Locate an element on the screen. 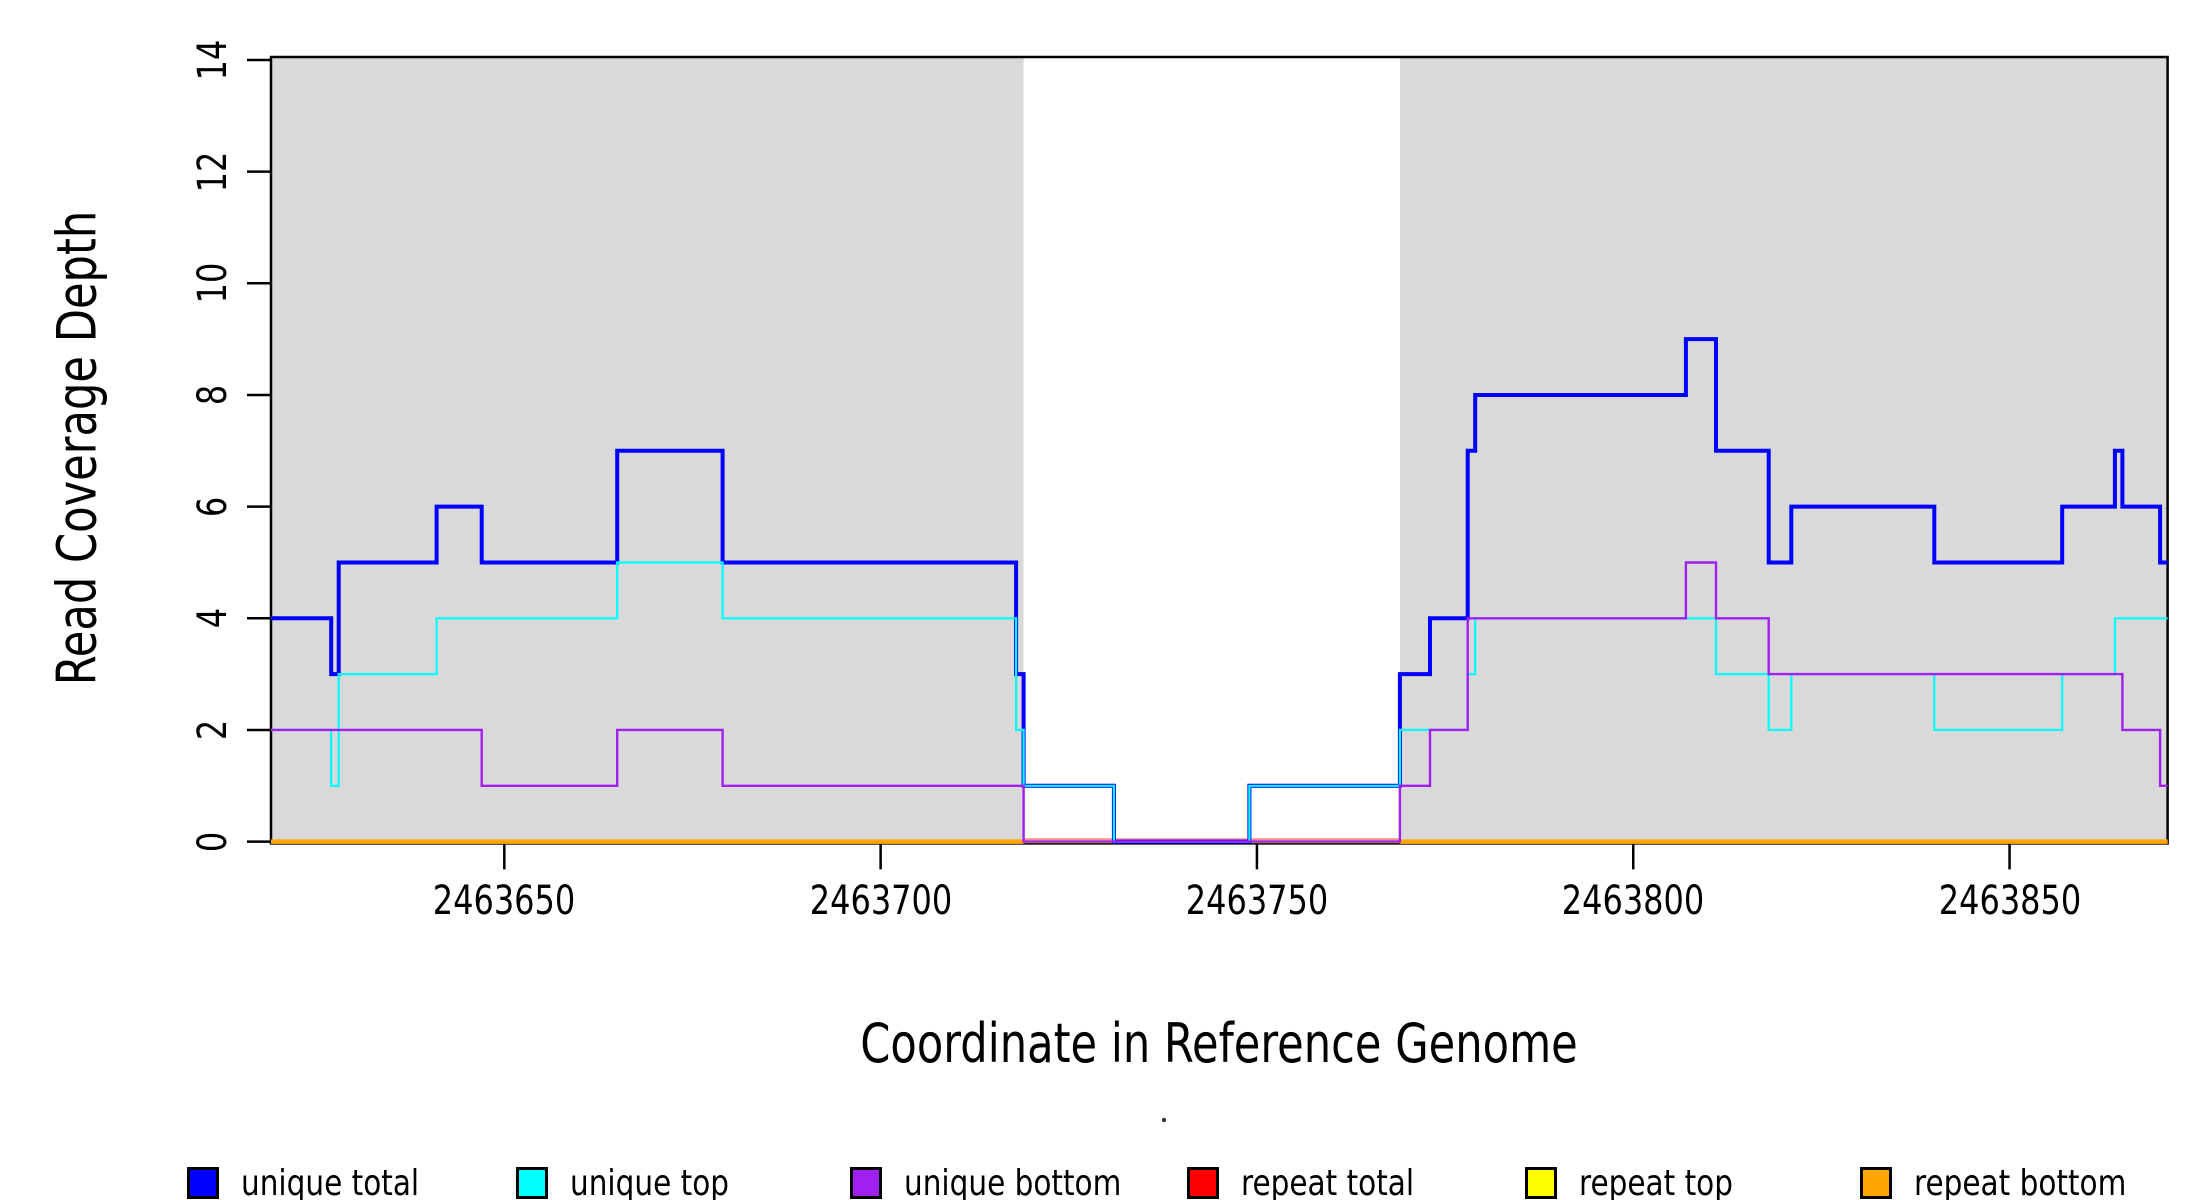 This screenshot has width=2200, height=1200. legend-item-repeat-top: repeat top is located at coordinates (1646, 1181).